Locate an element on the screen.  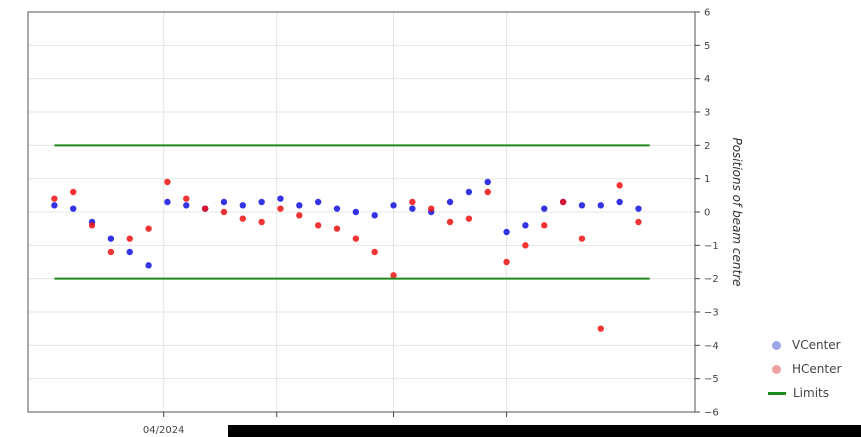
y-tick-label: 1 is located at coordinates (707, 179).